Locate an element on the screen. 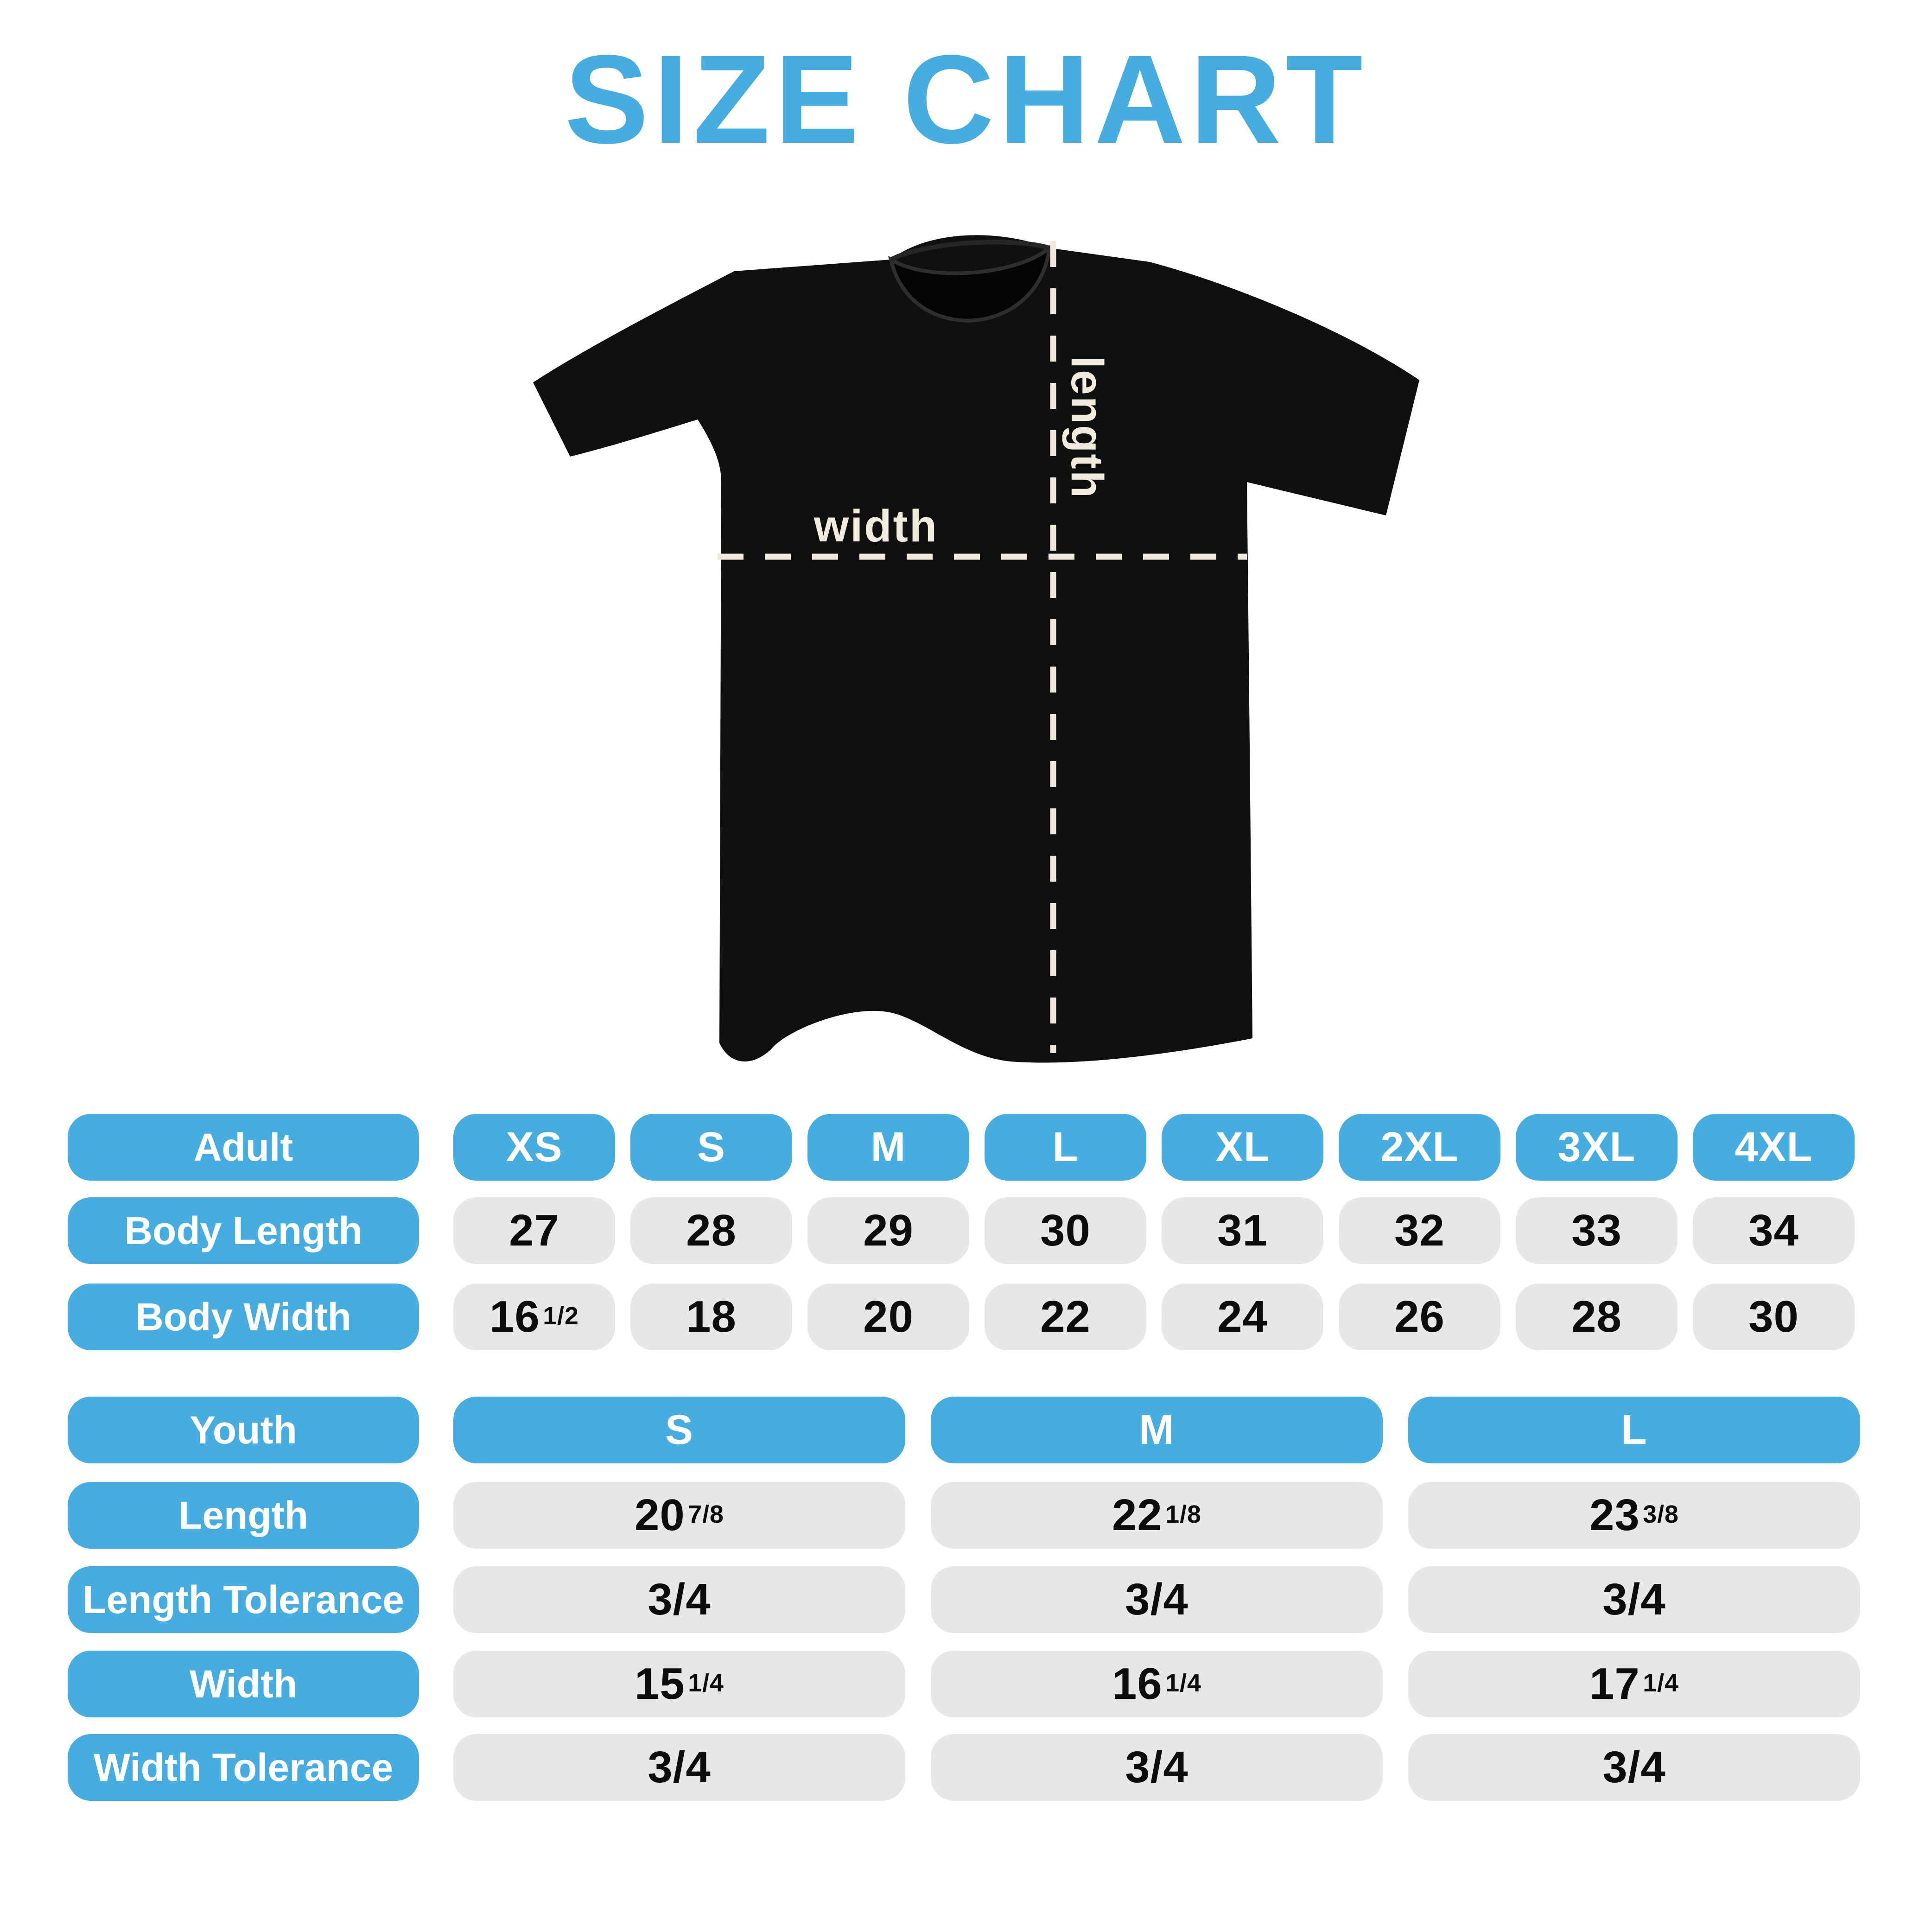 Image resolution: width=1932 pixels, height=1932 pixels. value-whole: 31 is located at coordinates (1242, 1230).